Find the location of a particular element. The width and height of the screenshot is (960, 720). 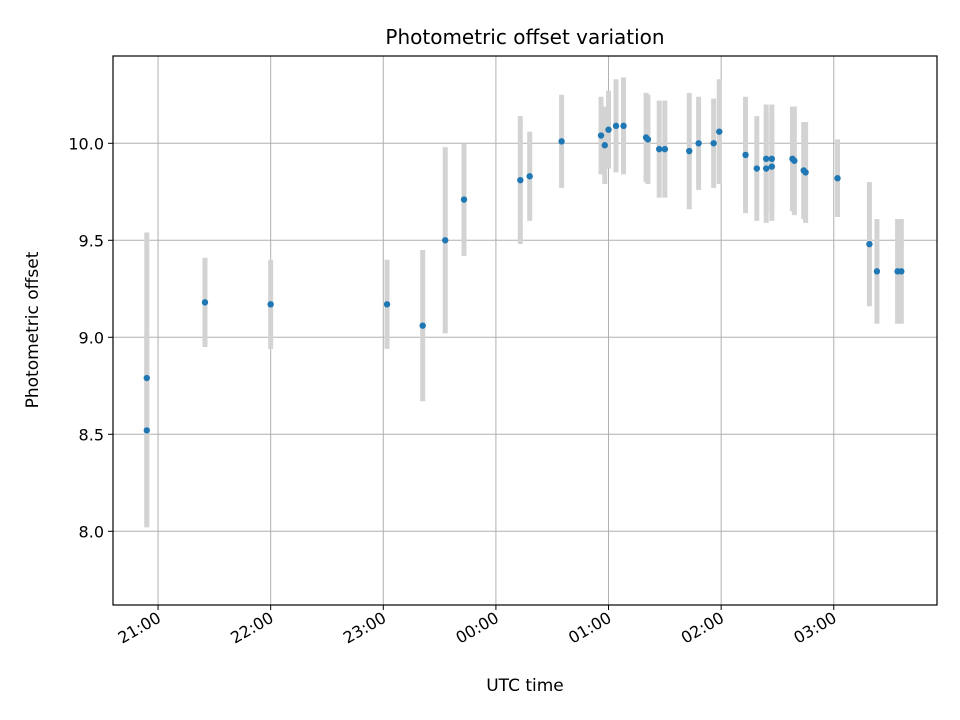

y-axis-label: Photometric offset is located at coordinates (33, 329).